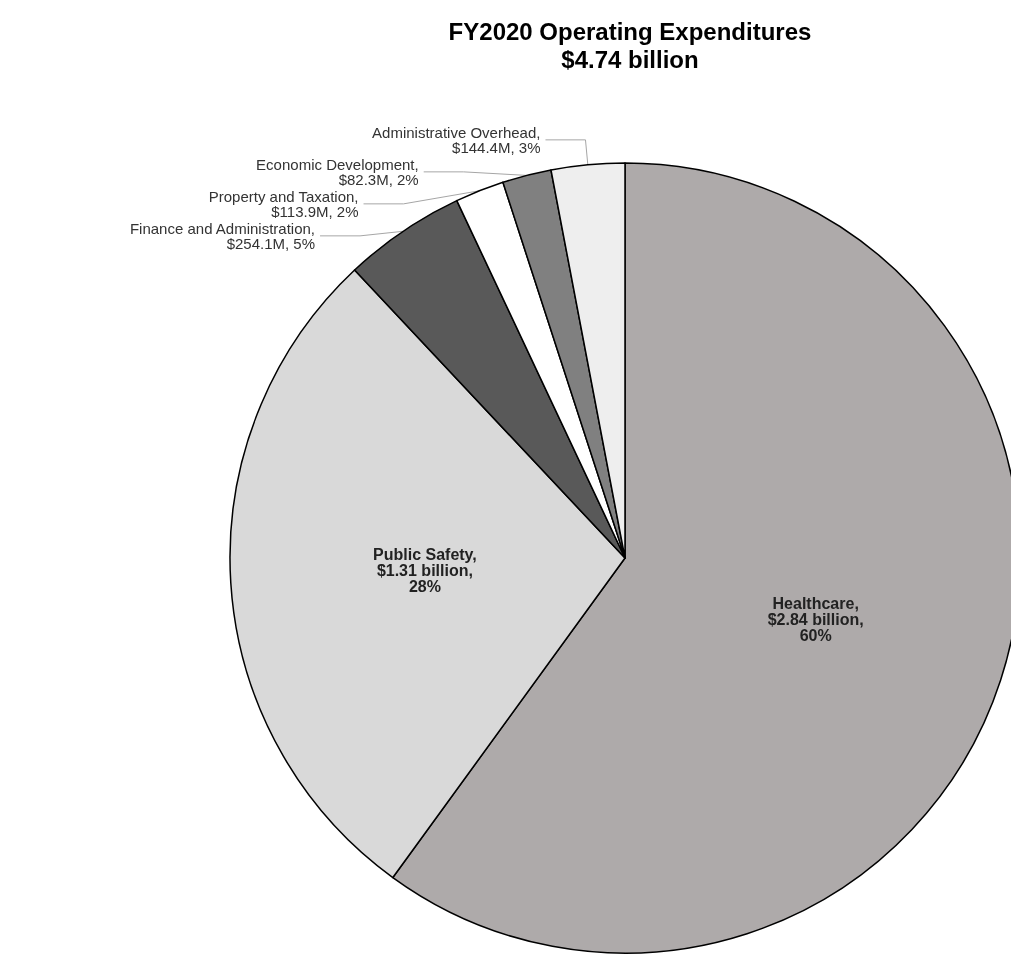 The width and height of the screenshot is (1011, 962). What do you see at coordinates (630, 31) in the screenshot?
I see `chart-title: FY2020 Operating Expenditures` at bounding box center [630, 31].